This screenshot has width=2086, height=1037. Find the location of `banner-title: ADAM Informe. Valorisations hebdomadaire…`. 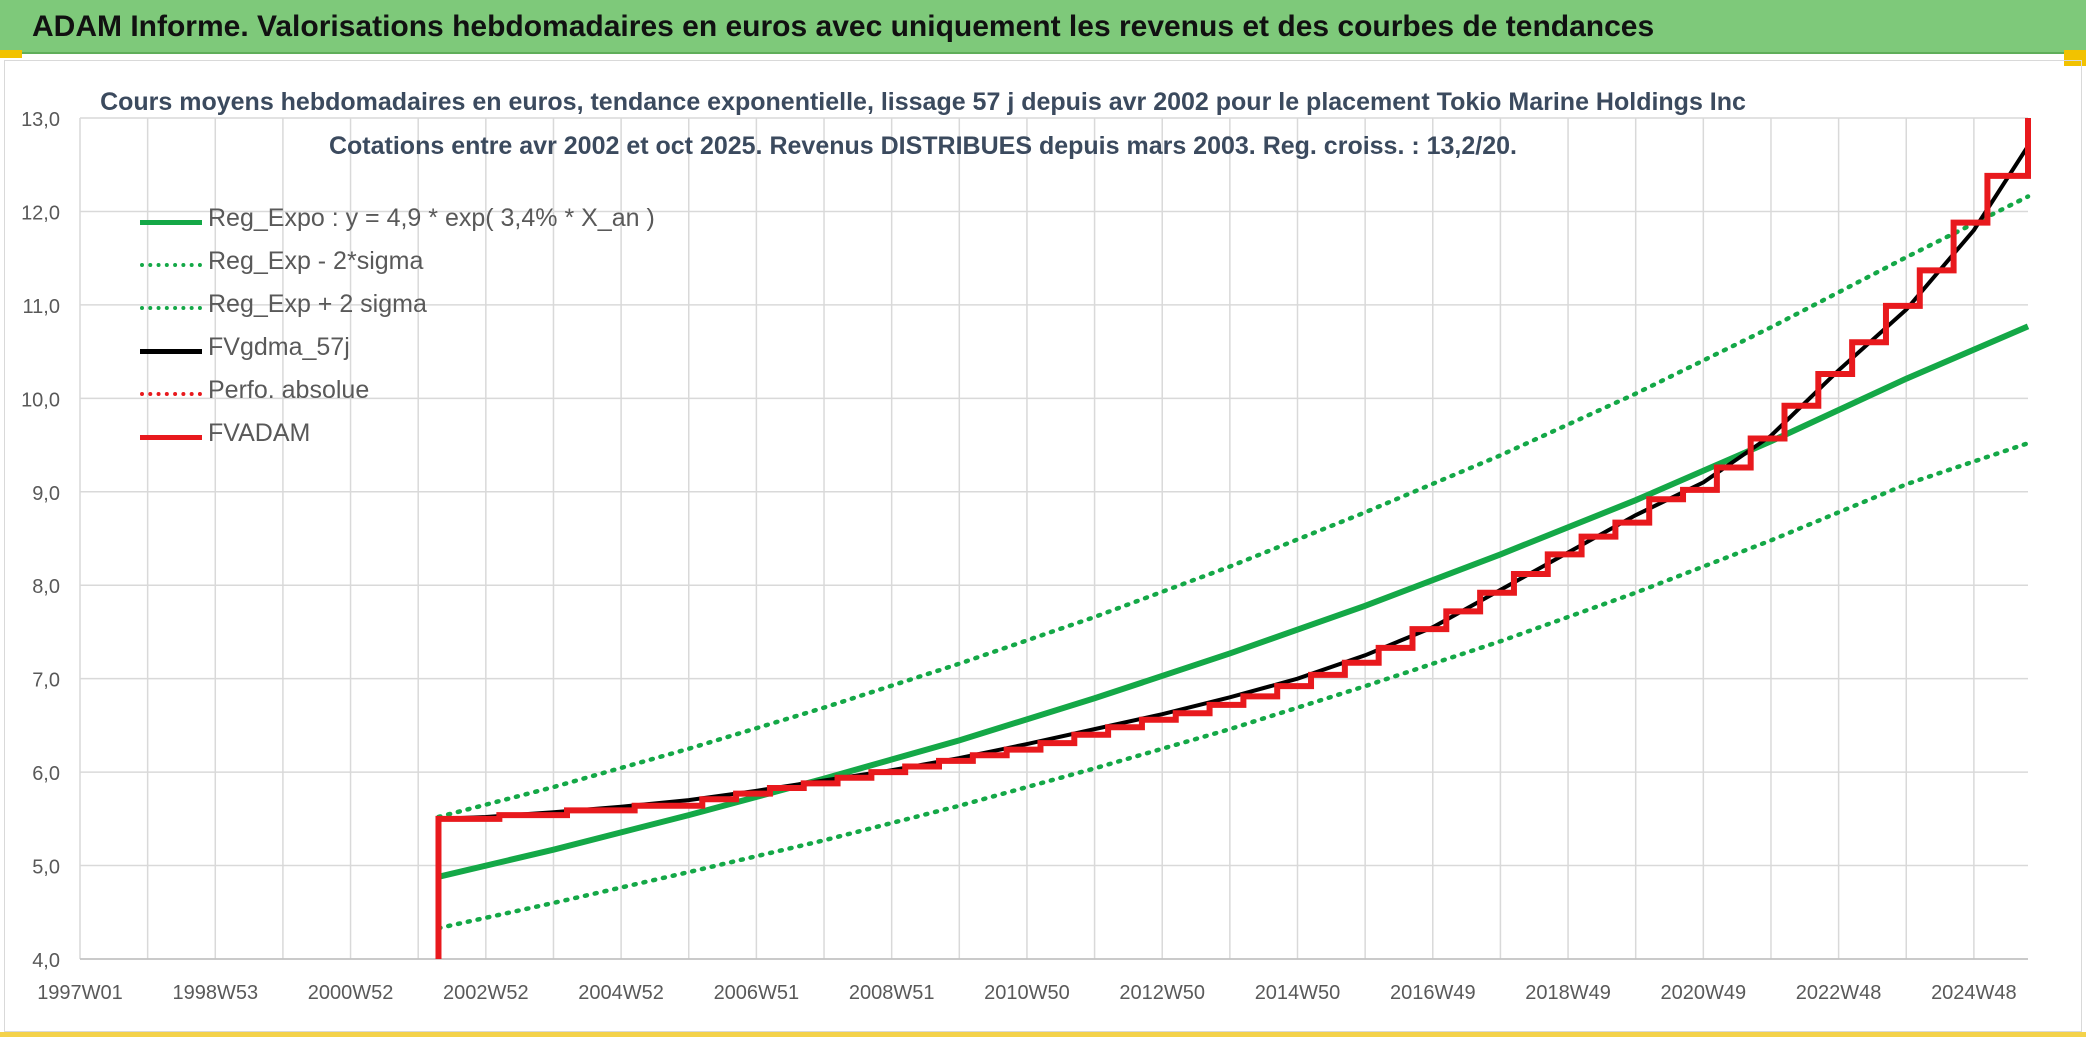

banner-title: ADAM Informe. Valorisations hebdomadaire… is located at coordinates (843, 26).